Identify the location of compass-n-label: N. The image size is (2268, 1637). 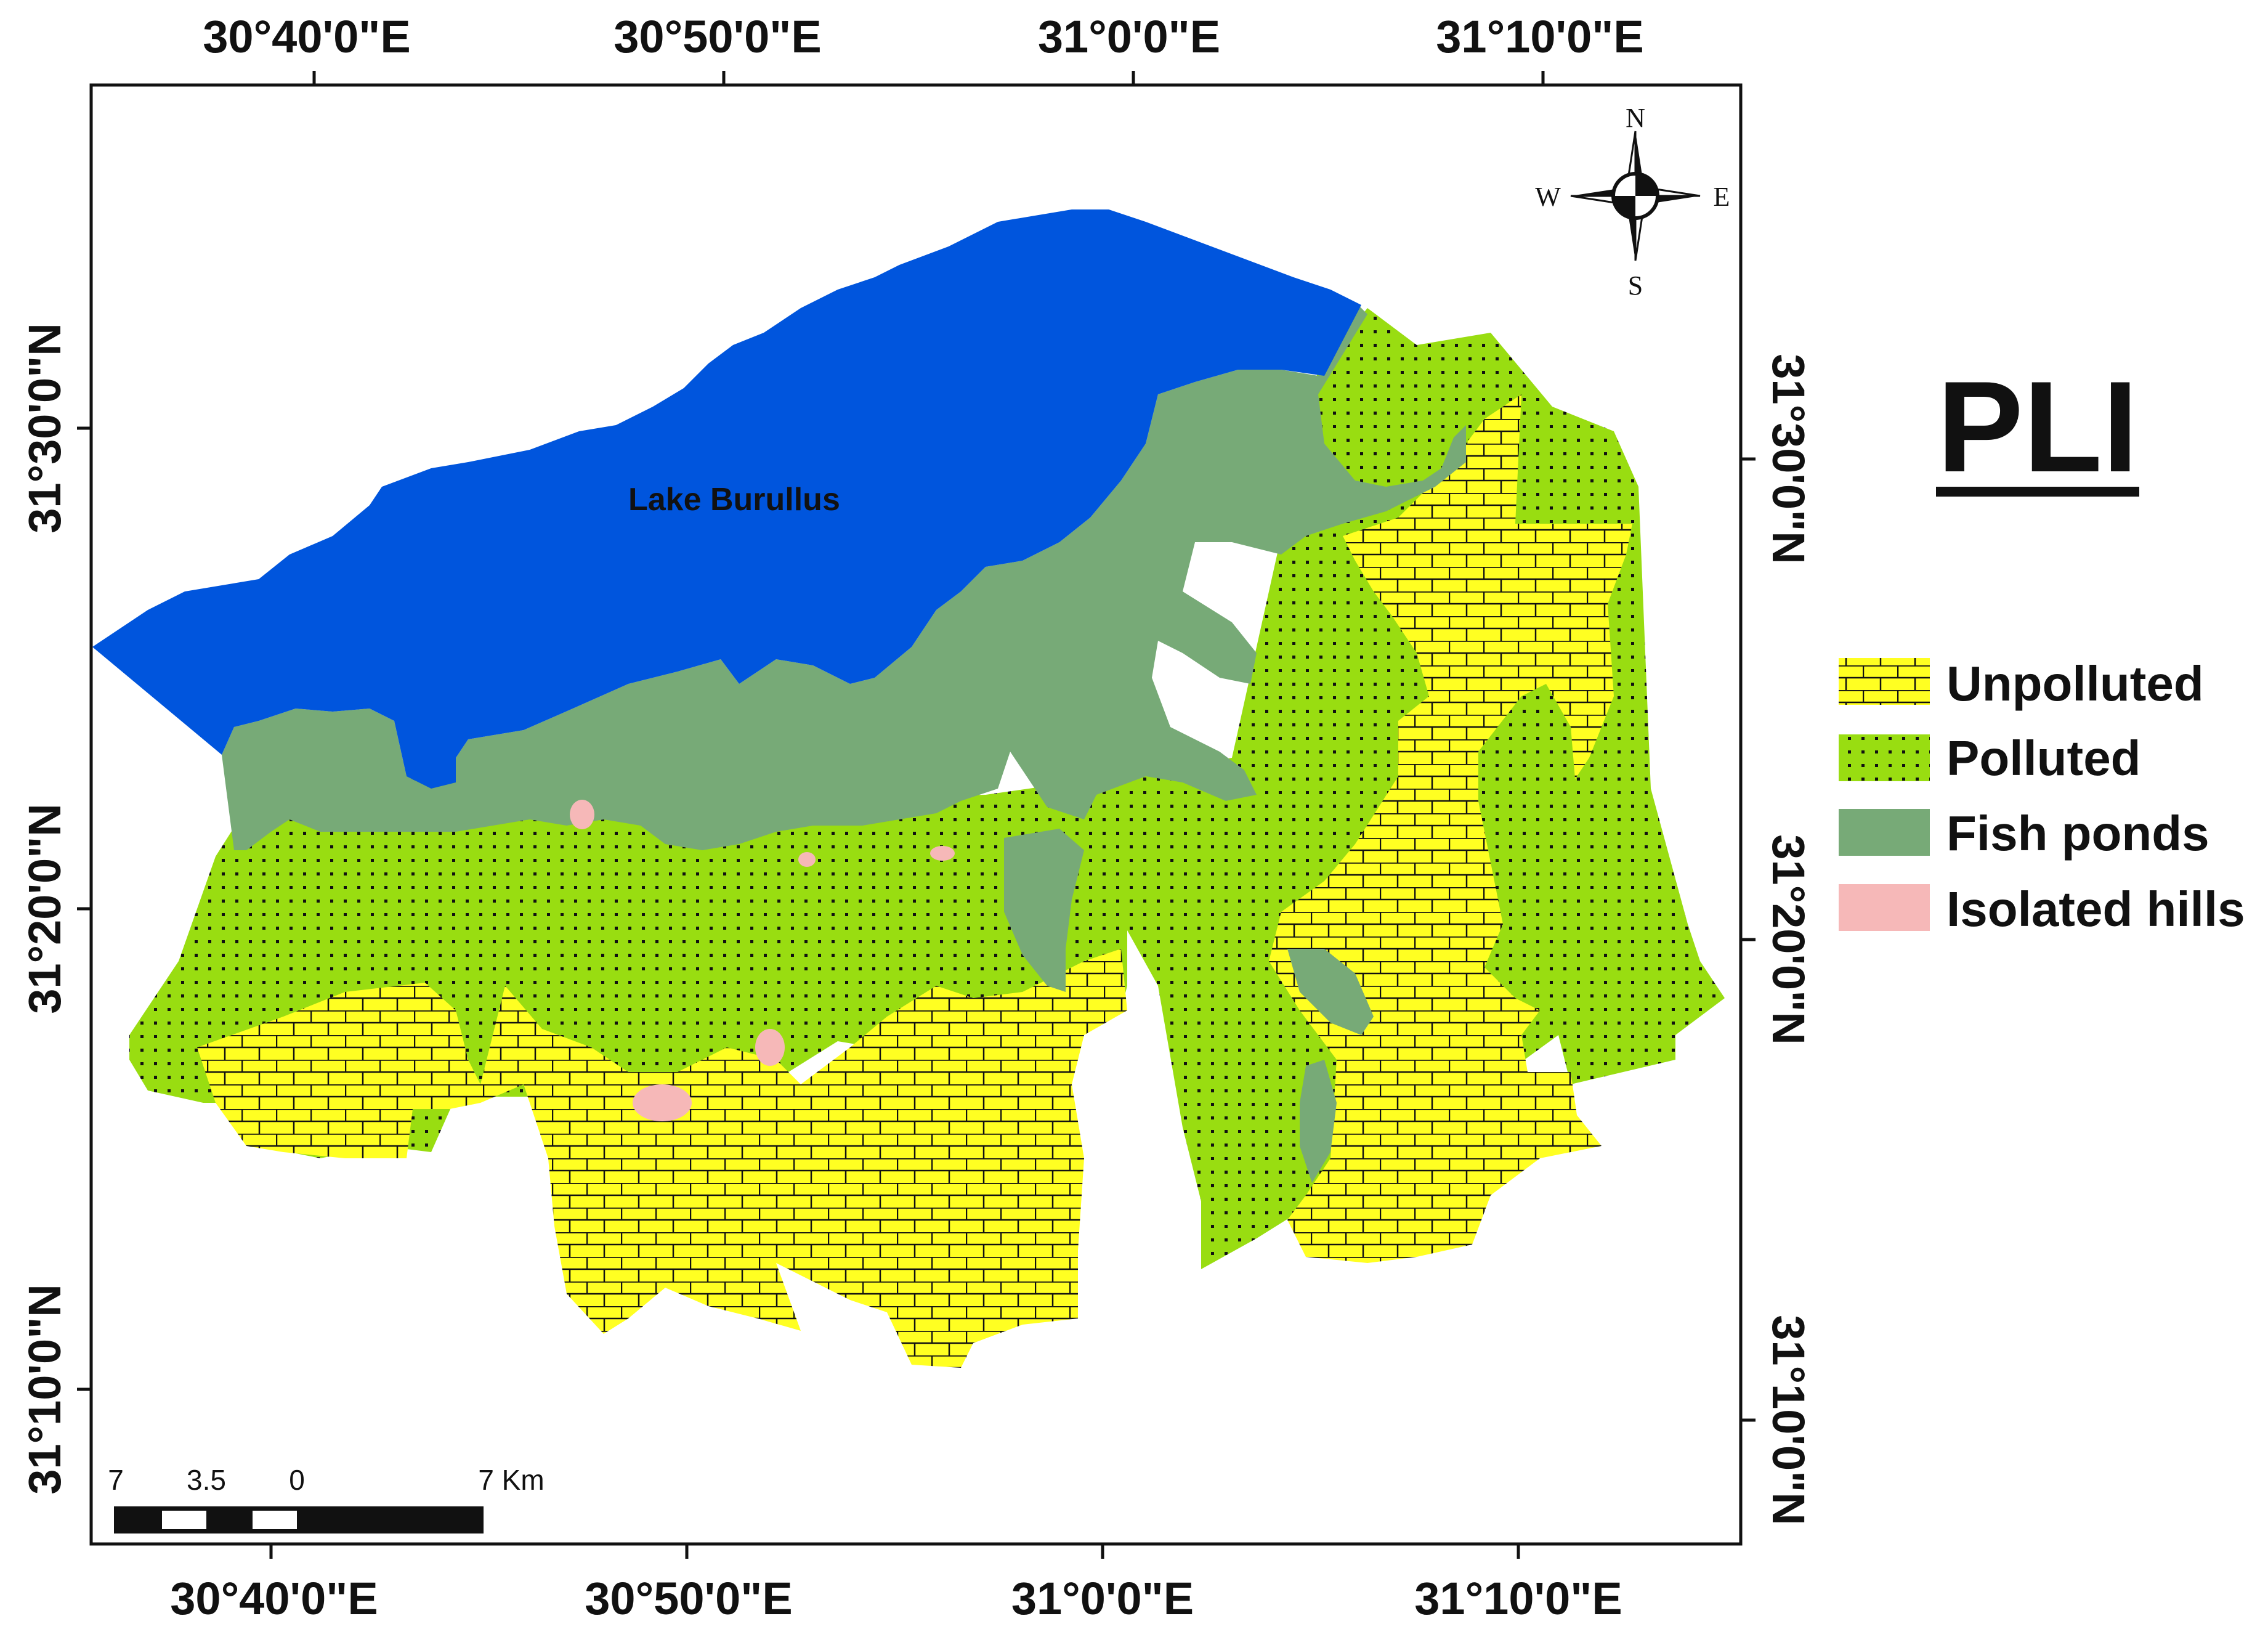
(1636, 118).